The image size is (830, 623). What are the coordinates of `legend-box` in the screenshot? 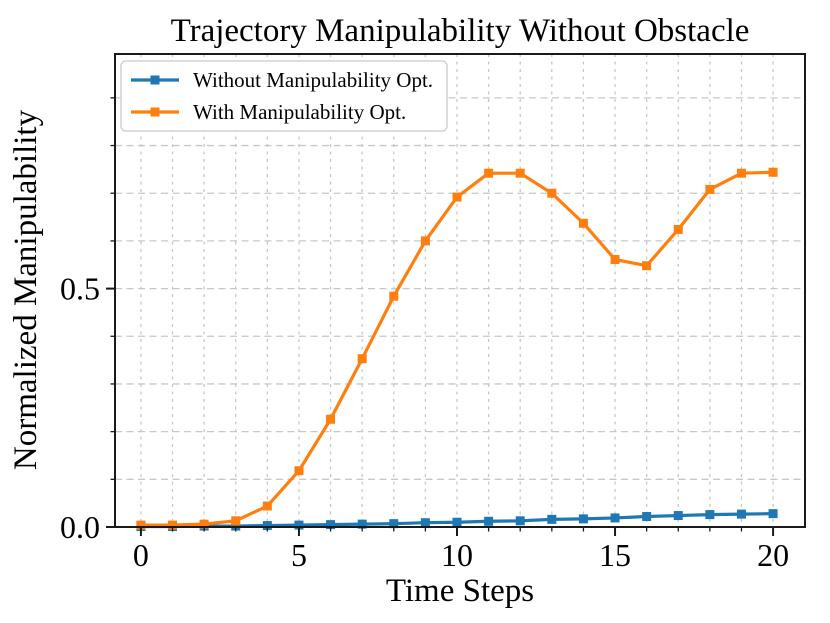 It's located at (284, 96).